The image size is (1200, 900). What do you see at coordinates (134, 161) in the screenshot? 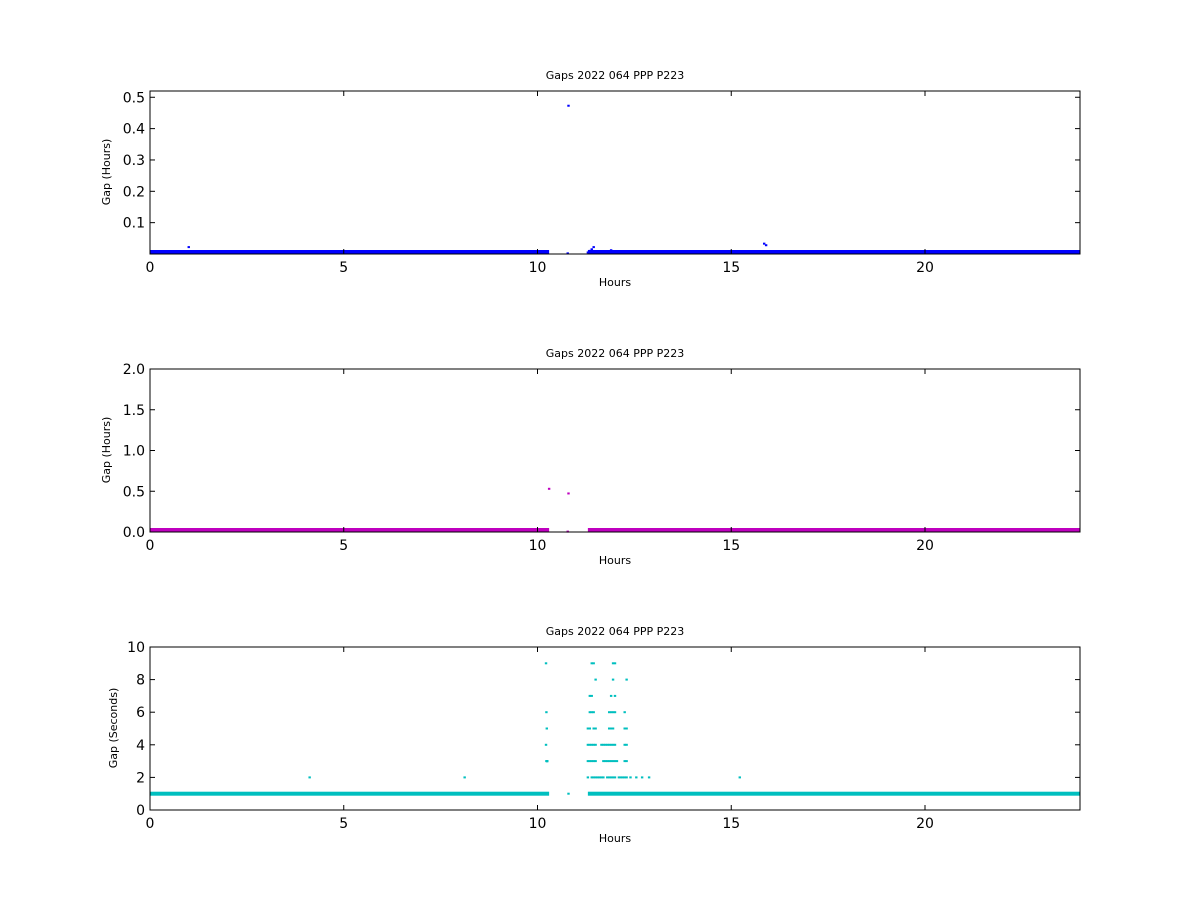
I see `y-tick-label: 0.3` at bounding box center [134, 161].